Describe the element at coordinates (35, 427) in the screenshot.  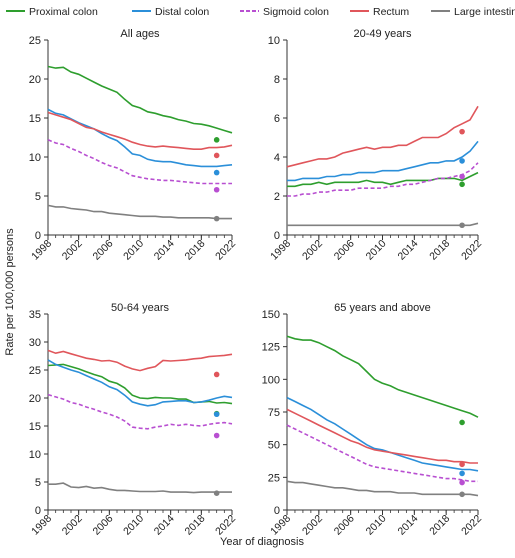
I see `y-tick-label: 15` at that location.